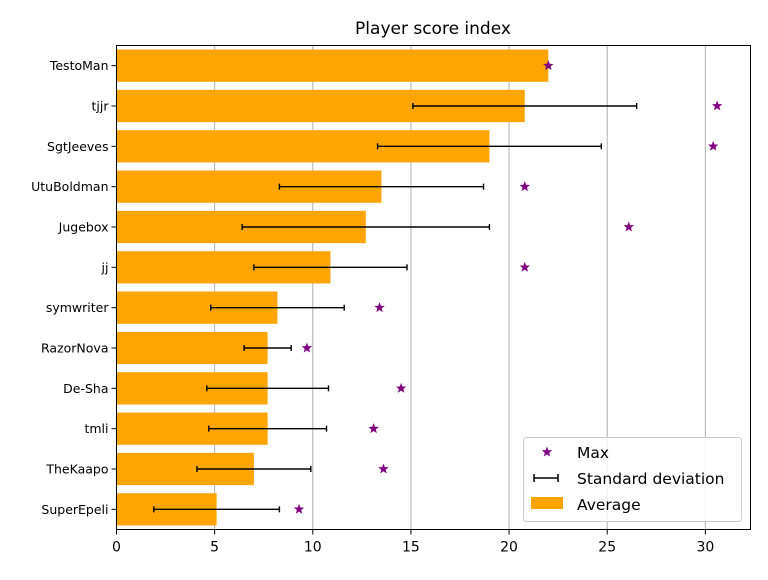 The width and height of the screenshot is (768, 580). What do you see at coordinates (85, 388) in the screenshot?
I see `y-tick-label: De-Sha` at bounding box center [85, 388].